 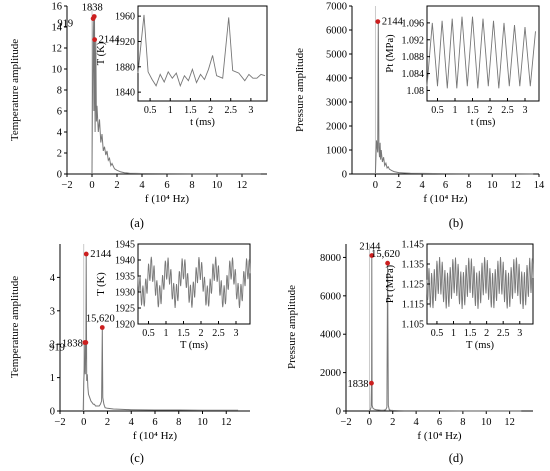 What do you see at coordinates (137, 223) in the screenshot?
I see `panel-caption: (a)` at bounding box center [137, 223].